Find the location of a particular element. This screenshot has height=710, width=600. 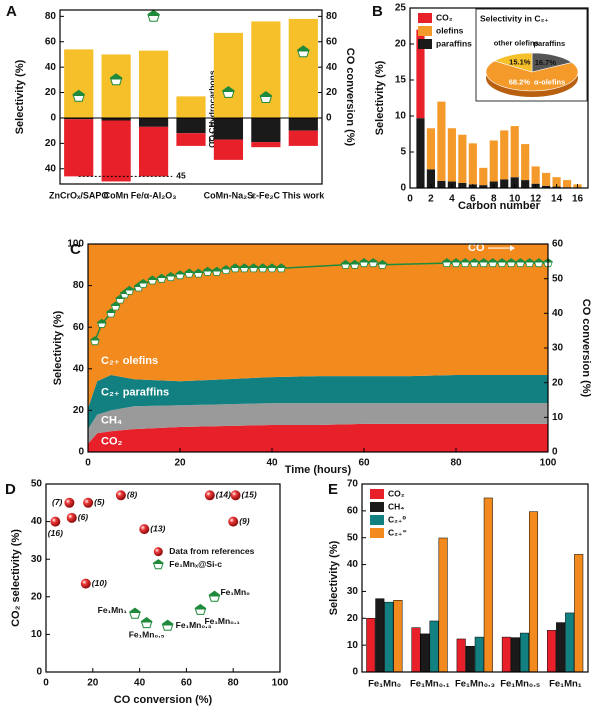

series-label: CO₂ is located at coordinates (212, 139).